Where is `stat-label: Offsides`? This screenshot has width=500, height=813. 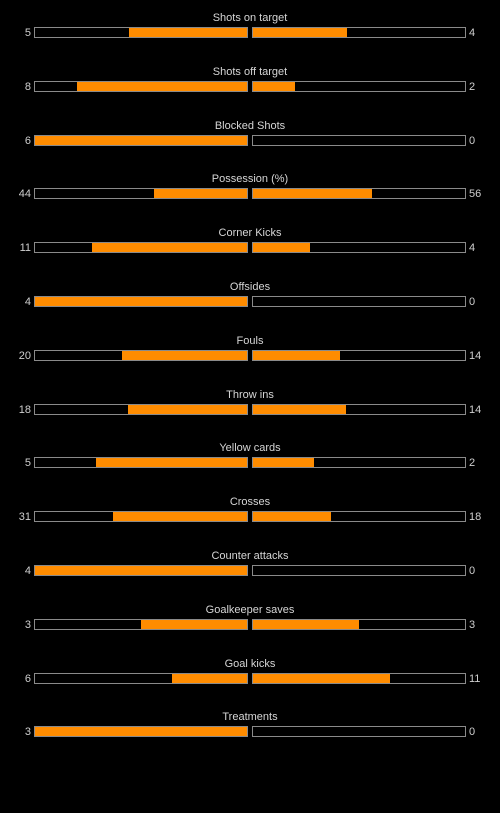 stat-label: Offsides is located at coordinates (250, 286).